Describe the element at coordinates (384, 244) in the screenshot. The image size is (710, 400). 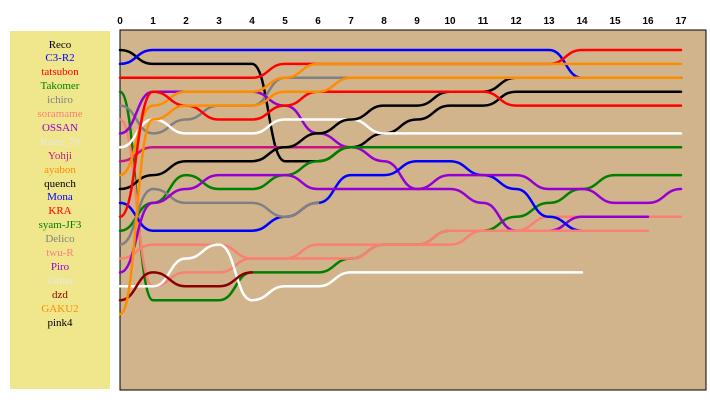
I see `series-line-twu-r` at that location.